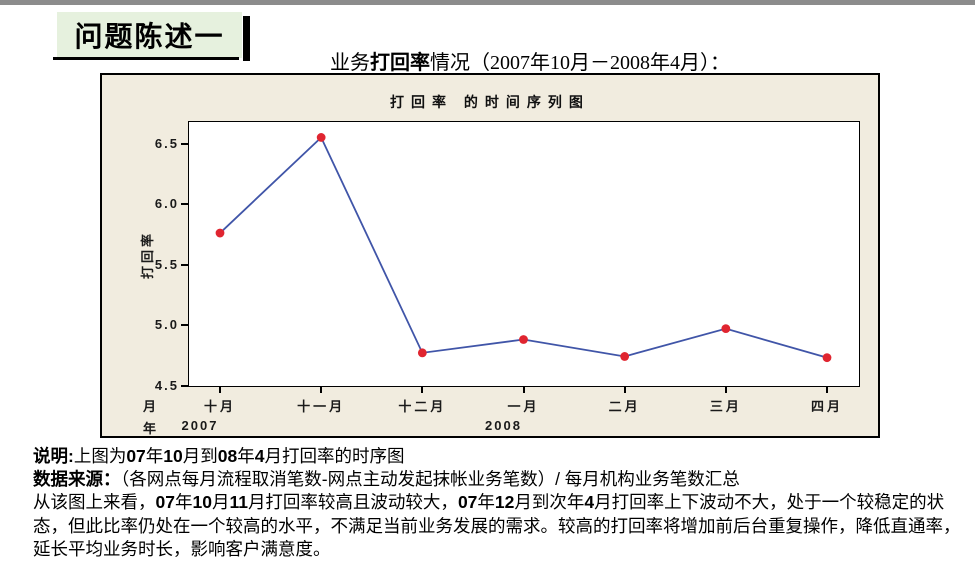  I want to click on text-segment: 说明:, so click(53, 456).